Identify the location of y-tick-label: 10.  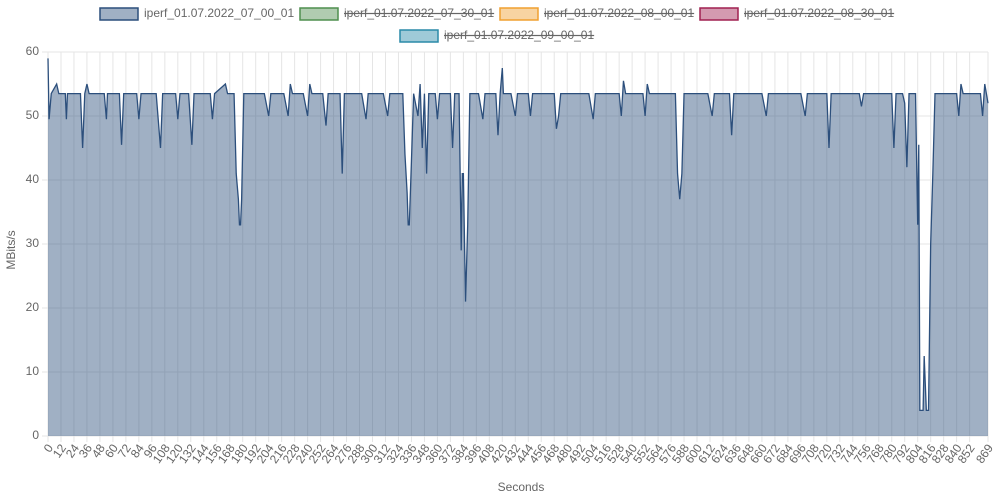
(33, 371).